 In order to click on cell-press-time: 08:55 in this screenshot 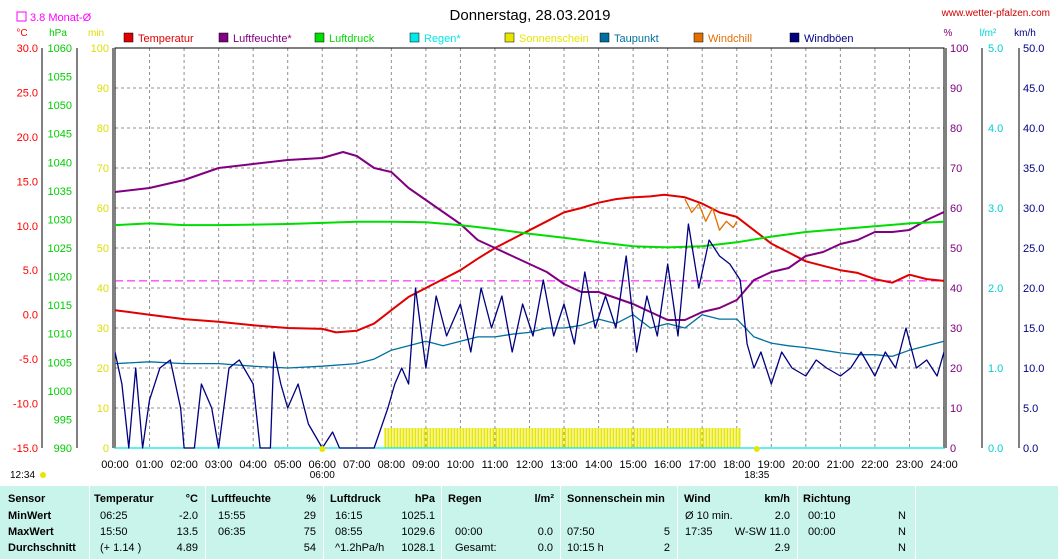, I will do `click(349, 532)`.